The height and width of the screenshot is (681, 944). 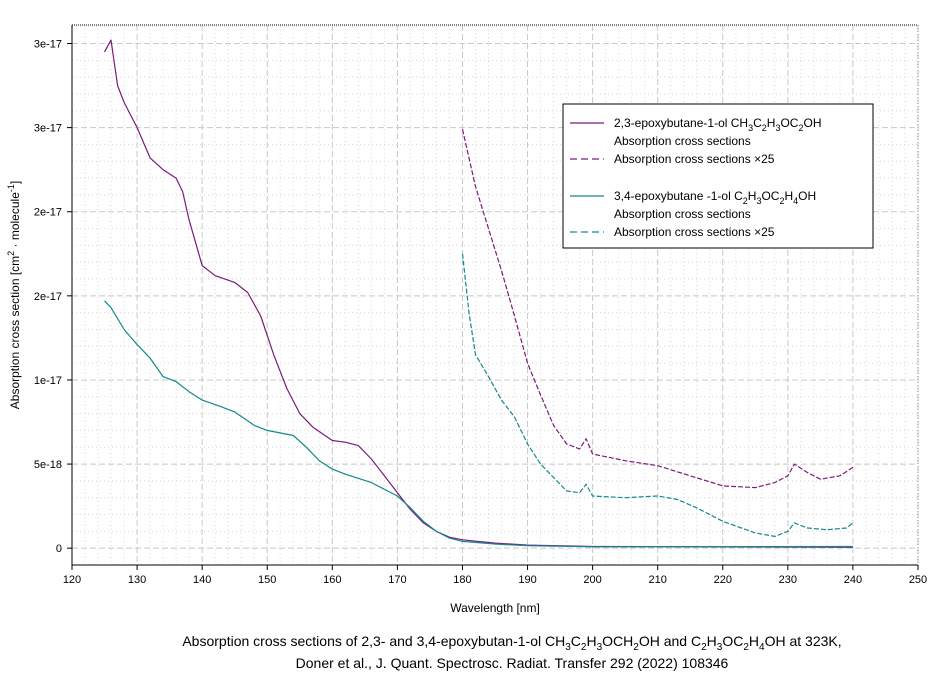 What do you see at coordinates (723, 580) in the screenshot?
I see `x-tick-label: 220` at bounding box center [723, 580].